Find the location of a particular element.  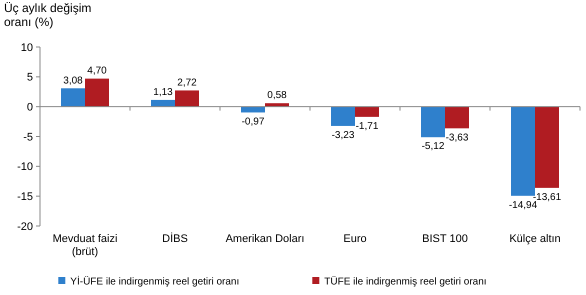

data-label: 1,13 is located at coordinates (163, 92).